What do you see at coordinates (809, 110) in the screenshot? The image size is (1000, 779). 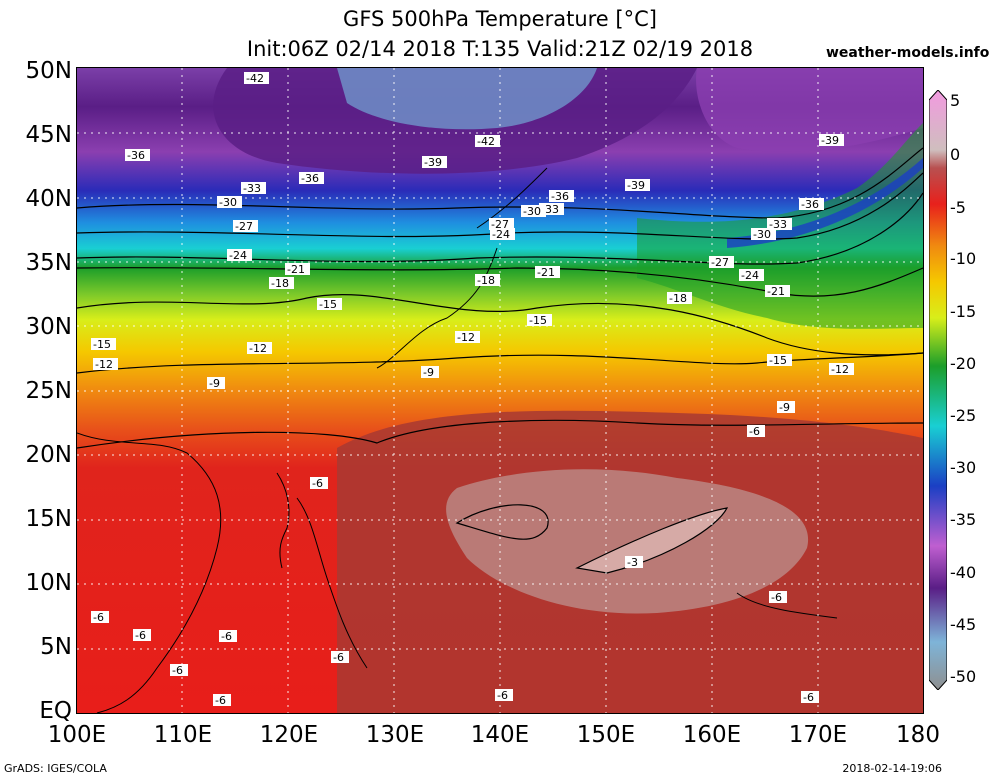 I see `cold-region-east` at bounding box center [809, 110].